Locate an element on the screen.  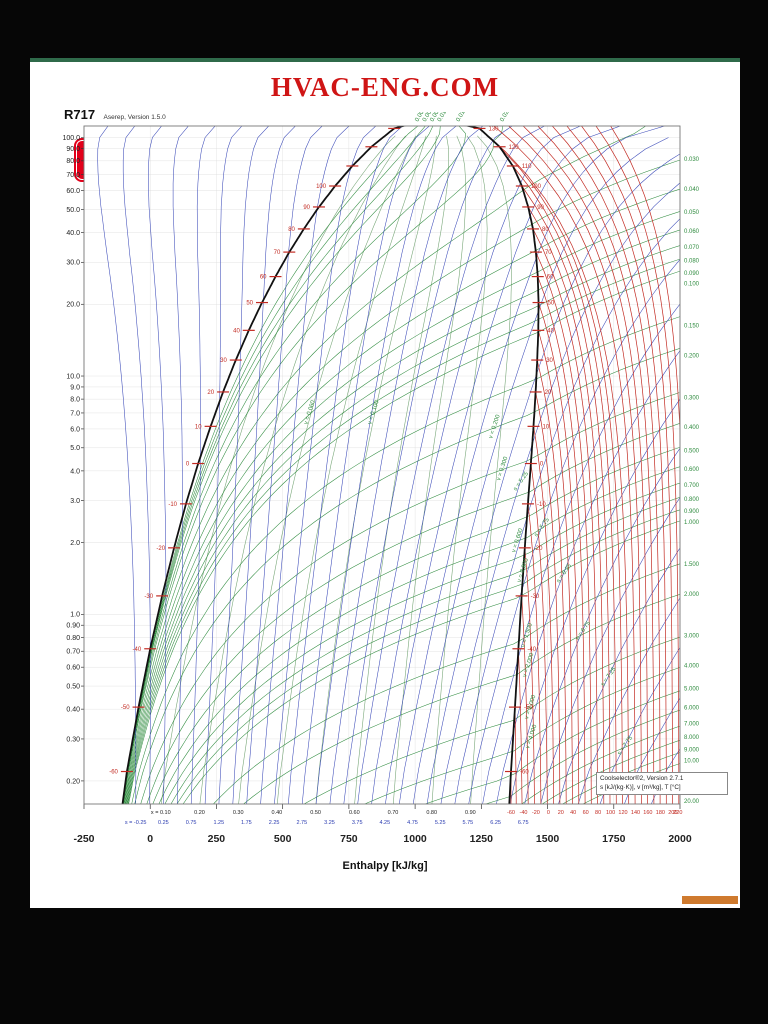
svg-text: 30.0 is located at coordinates (73, 263).